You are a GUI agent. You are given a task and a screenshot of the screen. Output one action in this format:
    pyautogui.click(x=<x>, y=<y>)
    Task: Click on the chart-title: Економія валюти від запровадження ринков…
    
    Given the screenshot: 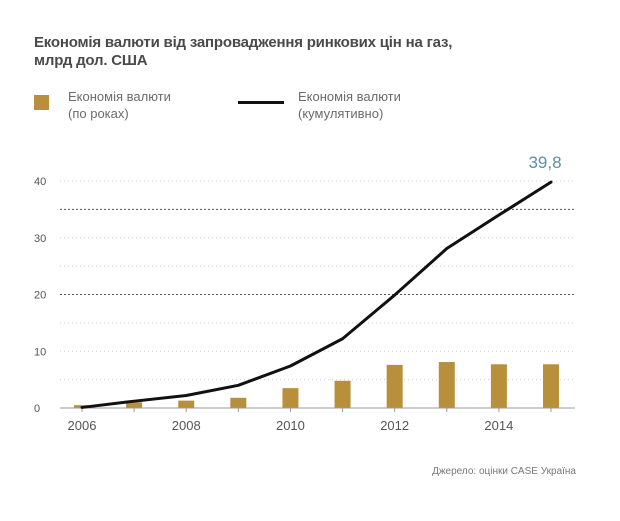 What is the action you would take?
    pyautogui.click(x=314, y=52)
    